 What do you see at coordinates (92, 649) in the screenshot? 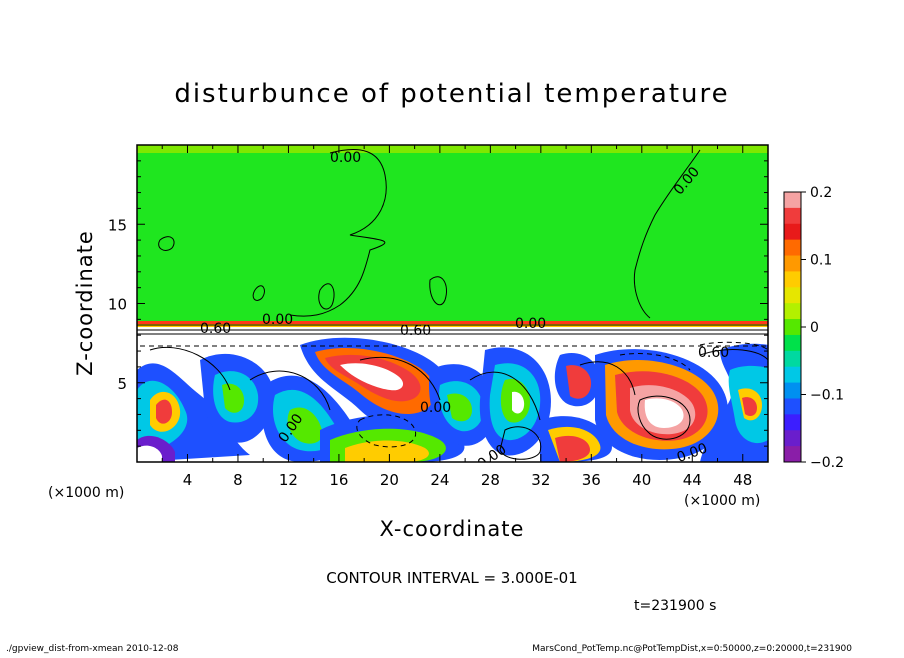
I see `footer-left: ./gpview_dist-from-xmean 2010-12-08` at bounding box center [92, 649].